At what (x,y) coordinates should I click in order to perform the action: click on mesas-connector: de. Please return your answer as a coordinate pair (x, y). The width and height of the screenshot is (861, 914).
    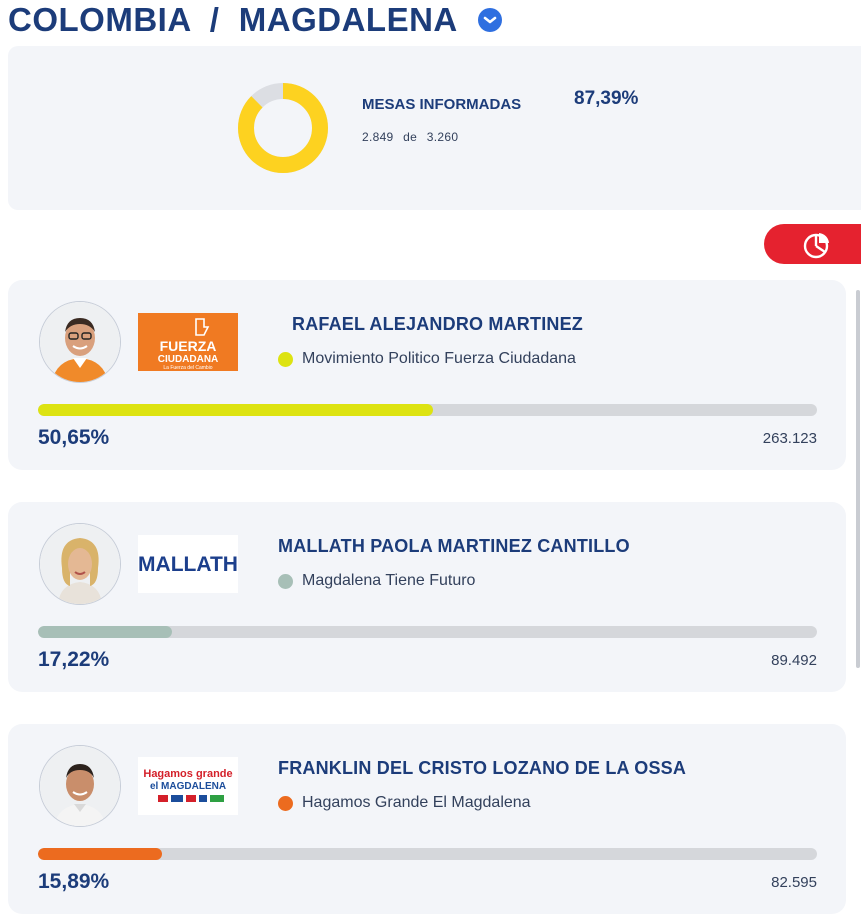
    Looking at the image, I should click on (410, 137).